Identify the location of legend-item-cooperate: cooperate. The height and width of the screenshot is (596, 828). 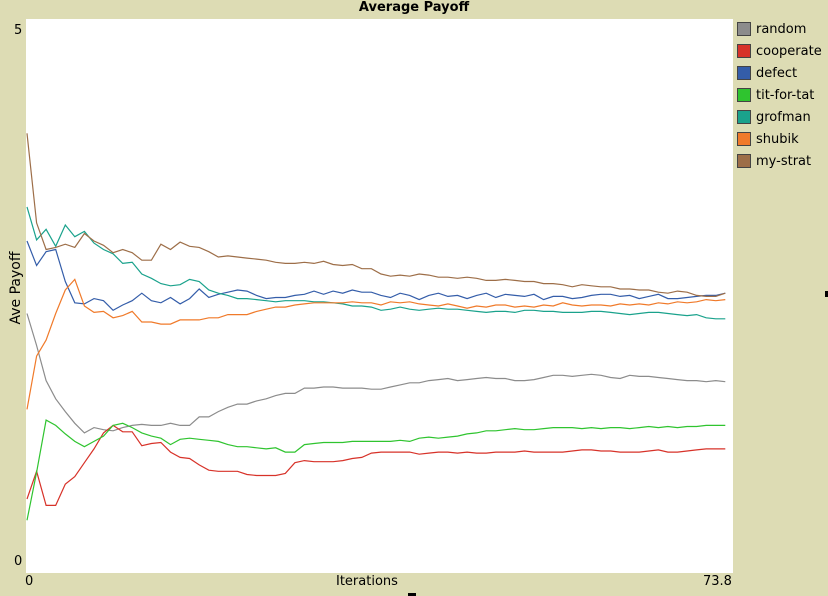
(782, 51).